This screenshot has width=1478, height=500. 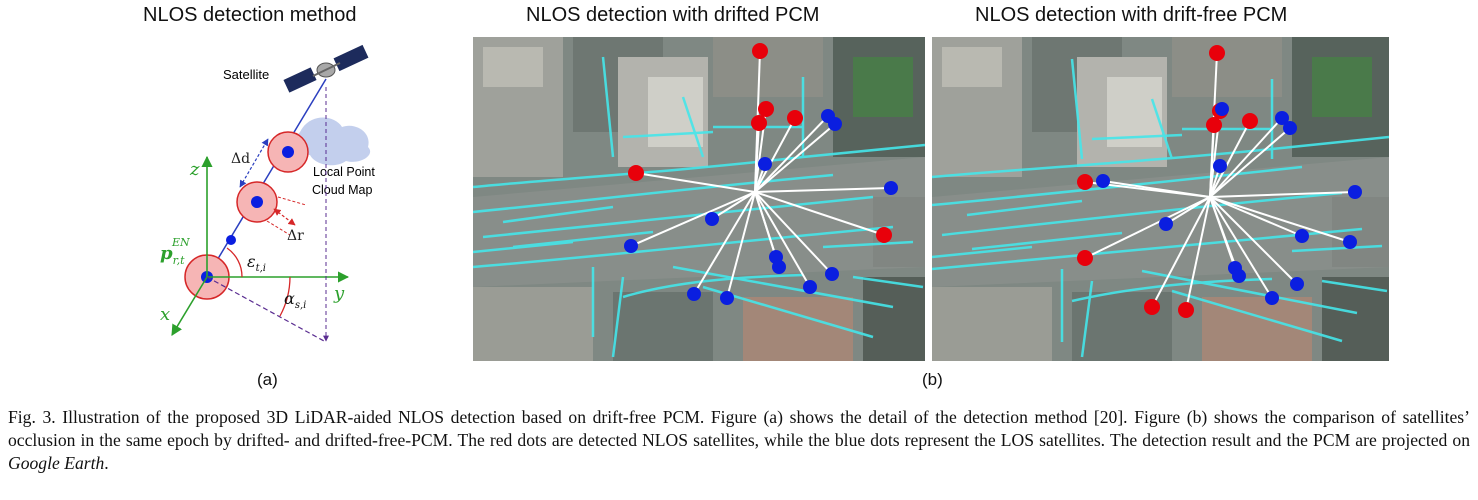 I want to click on panel-b-right-heading: NLOS detection with drift-free PCM, so click(x=1131, y=15).